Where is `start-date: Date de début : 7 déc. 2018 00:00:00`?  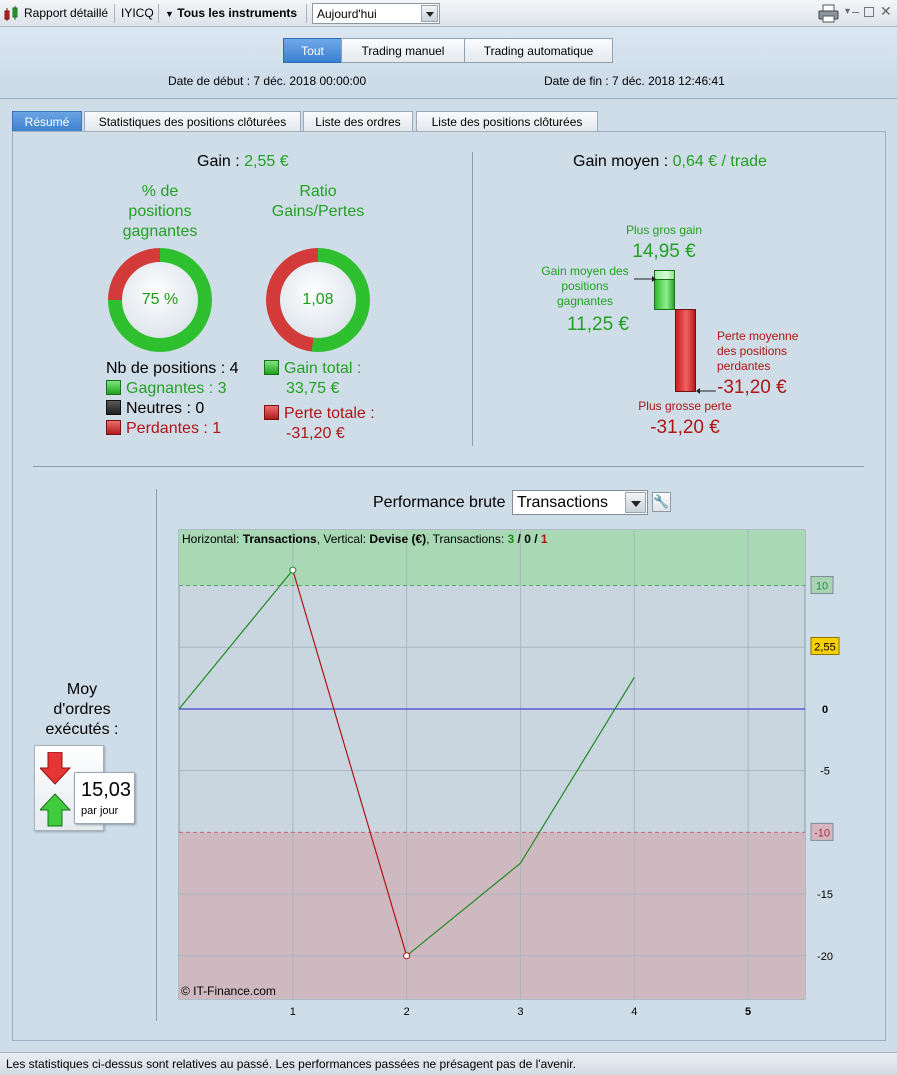 start-date: Date de début : 7 déc. 2018 00:00:00 is located at coordinates (267, 81).